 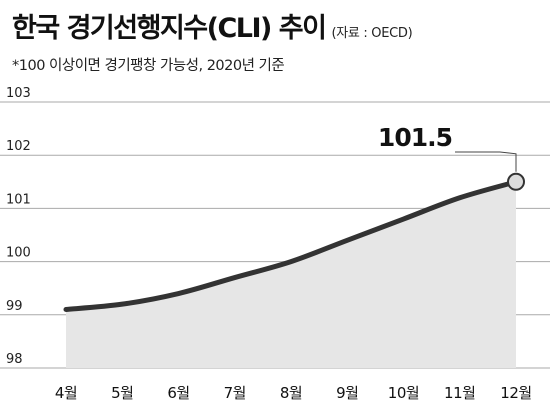 I want to click on y-tick-label-102: 102, so click(x=18, y=146).